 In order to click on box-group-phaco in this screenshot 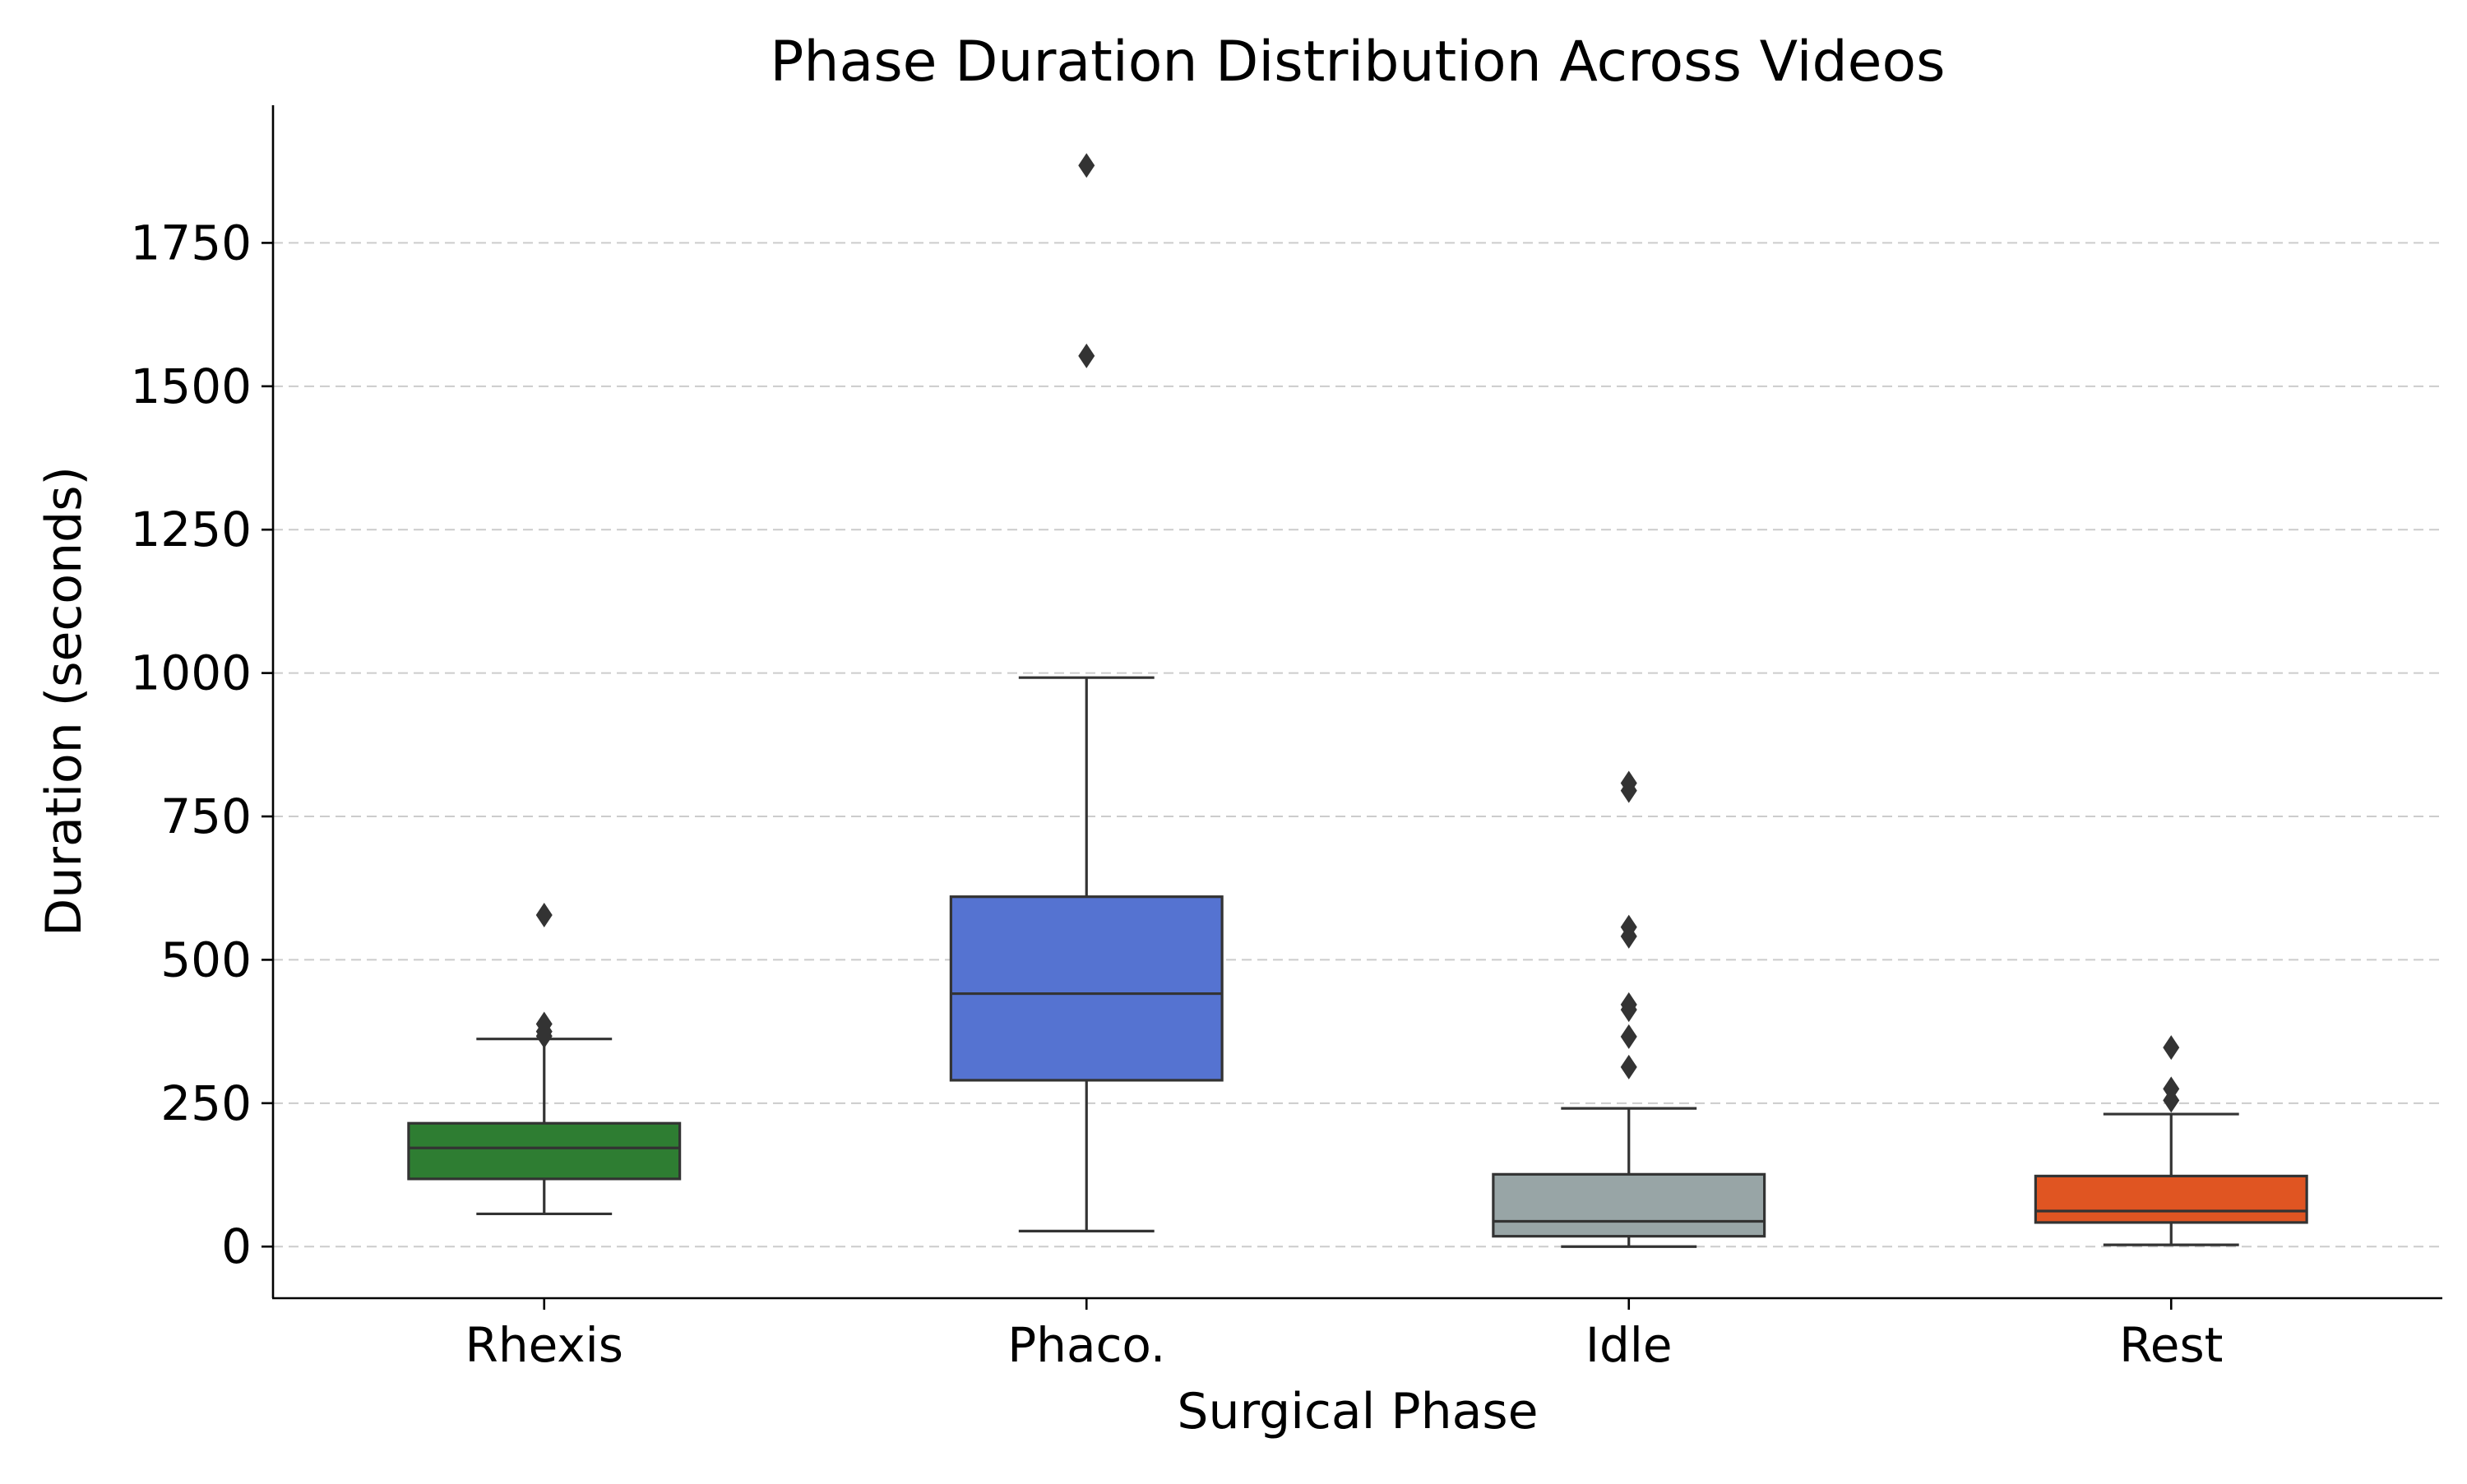, I will do `click(1086, 692)`.